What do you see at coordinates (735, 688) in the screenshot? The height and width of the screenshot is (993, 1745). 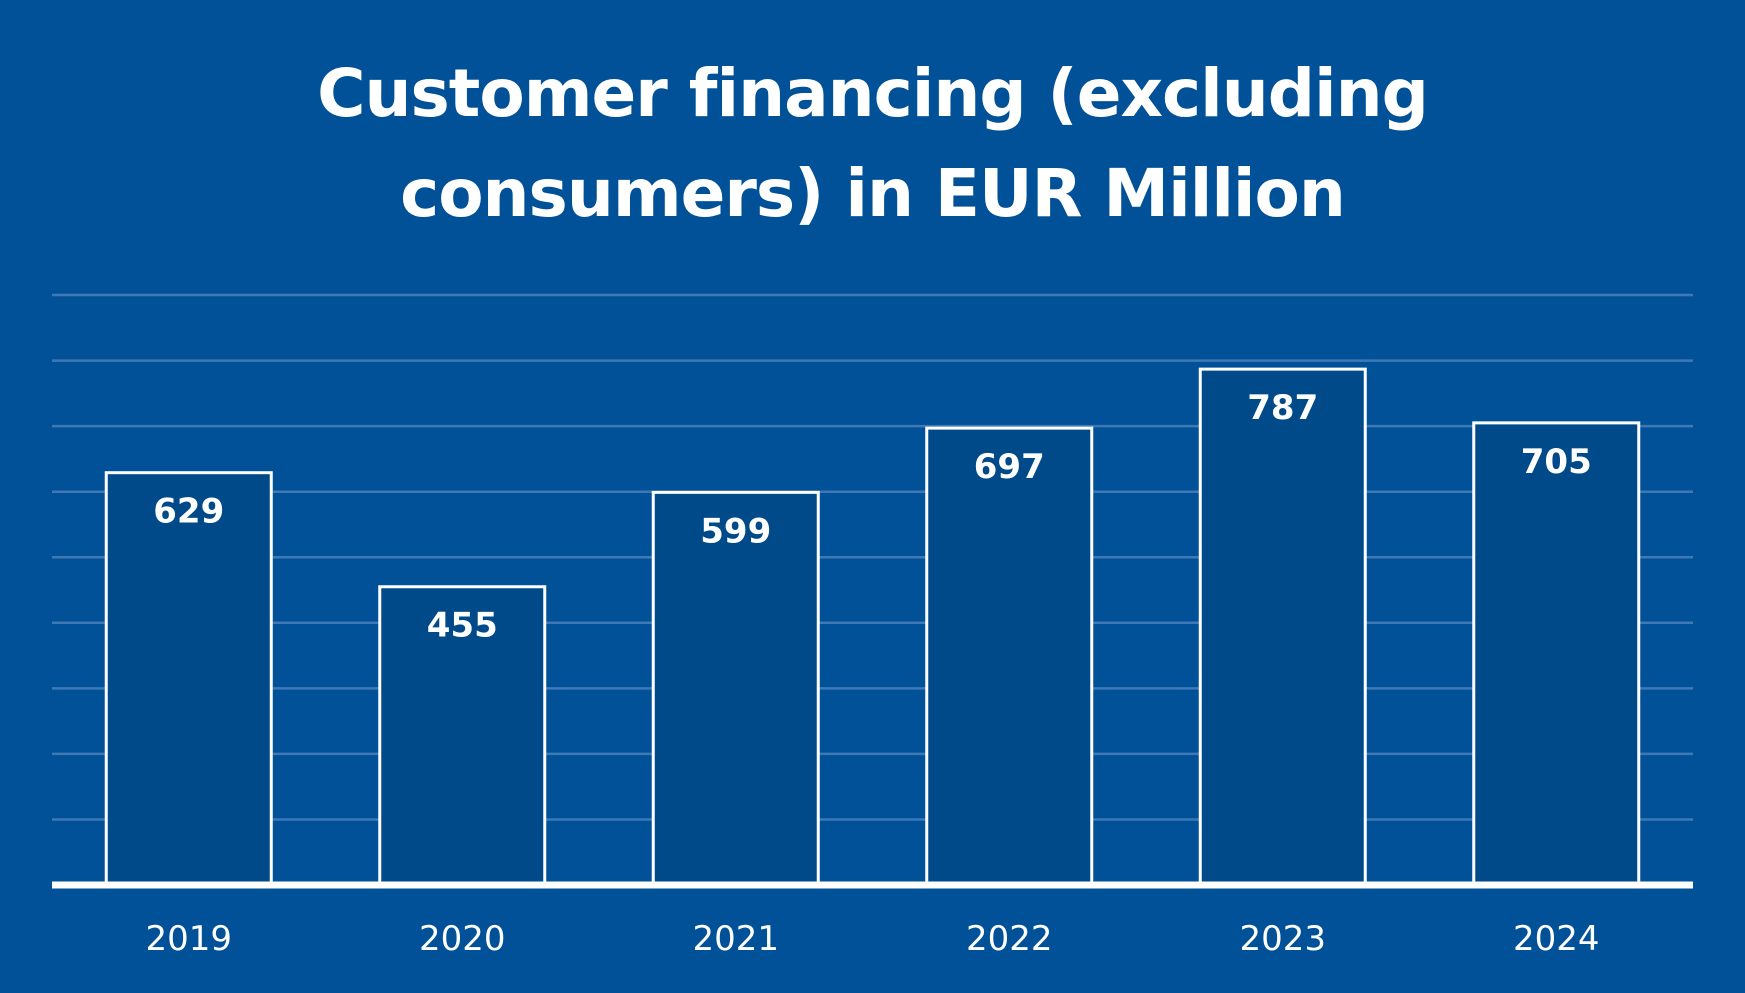 I see `bar-2021` at bounding box center [735, 688].